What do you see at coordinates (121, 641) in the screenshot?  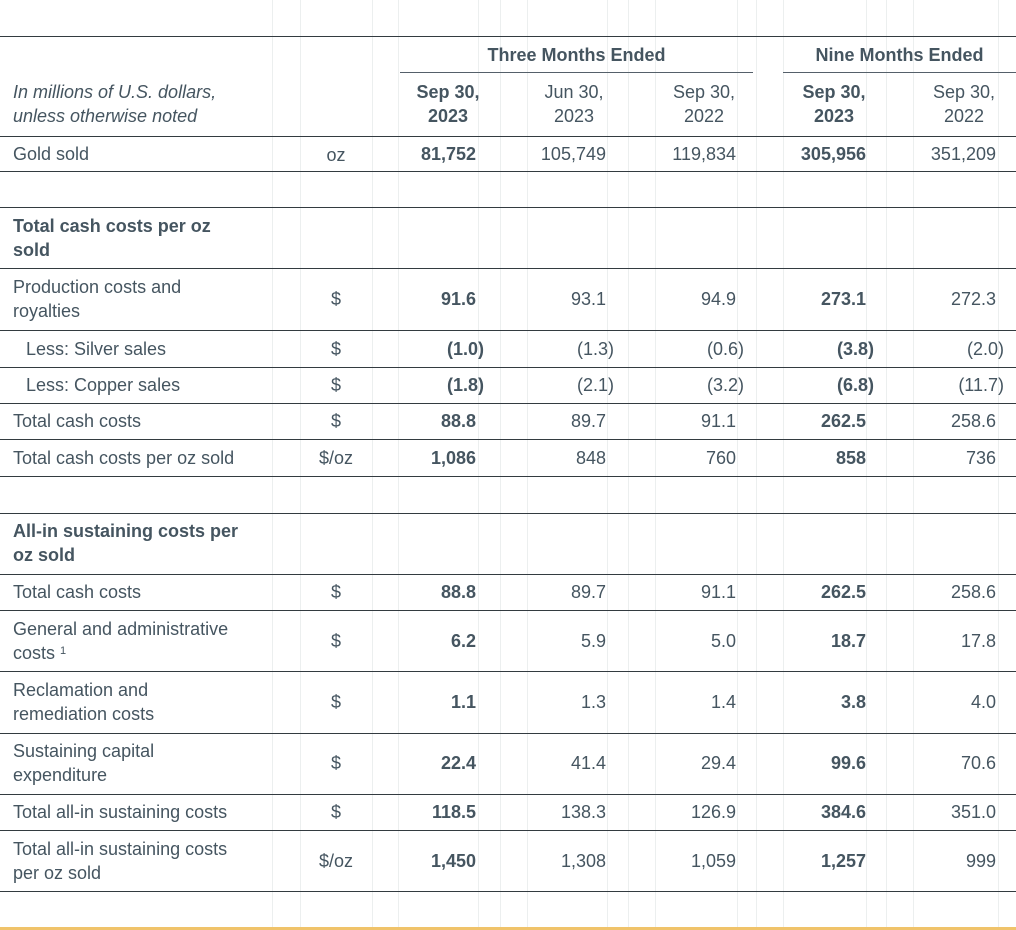 I see `row-label: General and administrative costs 1` at bounding box center [121, 641].